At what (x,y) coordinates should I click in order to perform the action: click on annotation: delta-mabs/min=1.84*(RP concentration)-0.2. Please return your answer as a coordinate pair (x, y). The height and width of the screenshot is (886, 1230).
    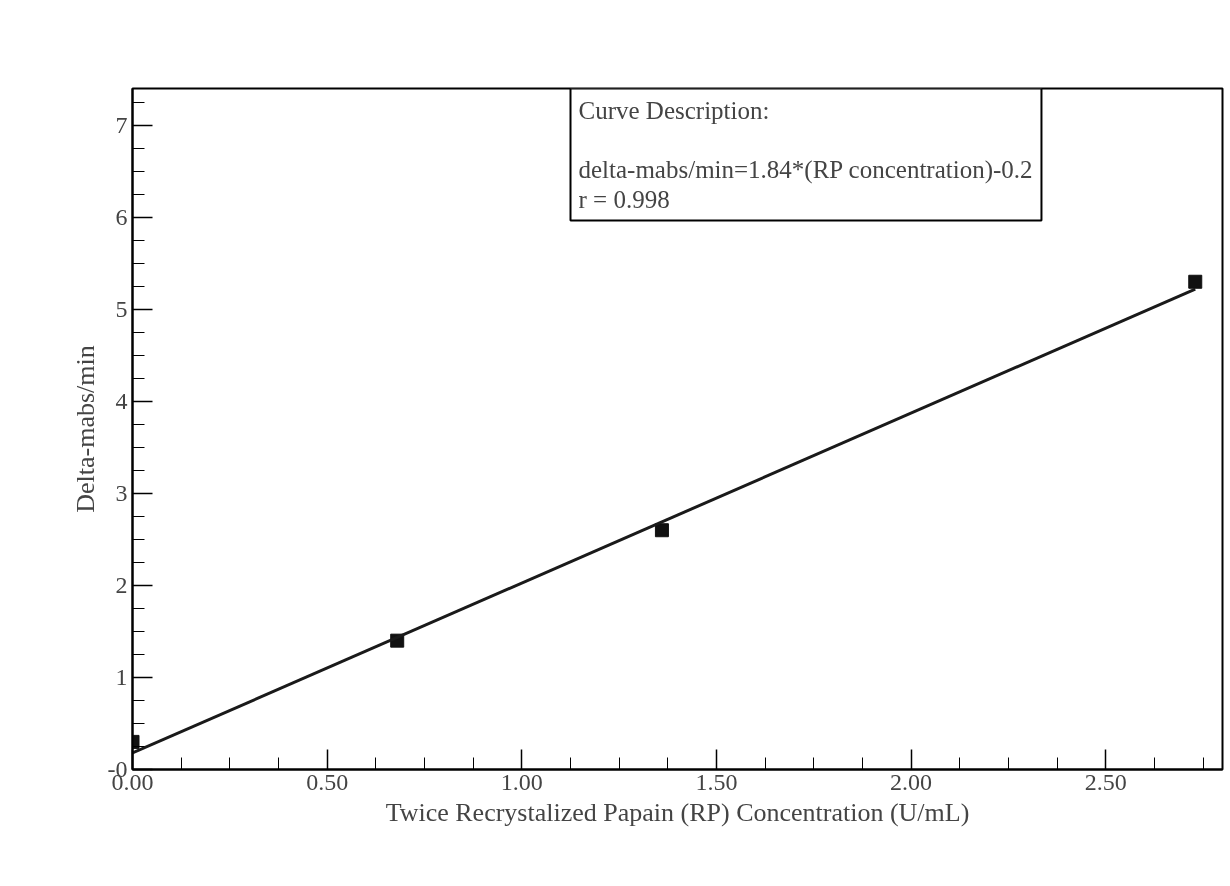
    Looking at the image, I should click on (805, 169).